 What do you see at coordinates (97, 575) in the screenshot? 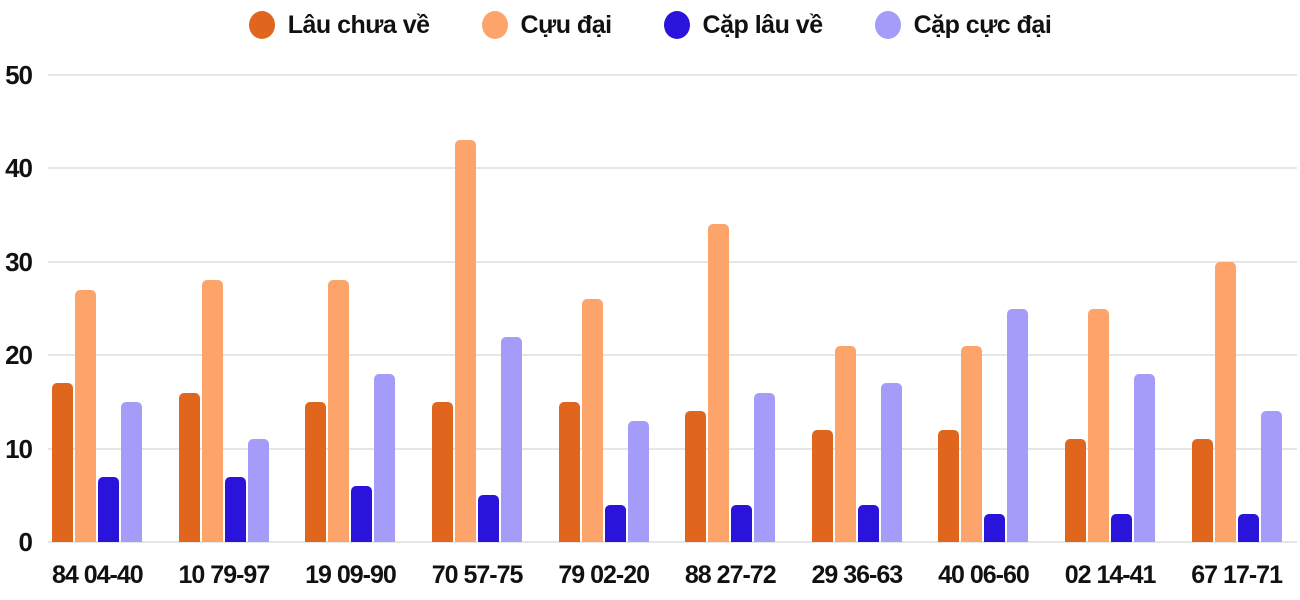
I see `x-axis-label: 84 04-40` at bounding box center [97, 575].